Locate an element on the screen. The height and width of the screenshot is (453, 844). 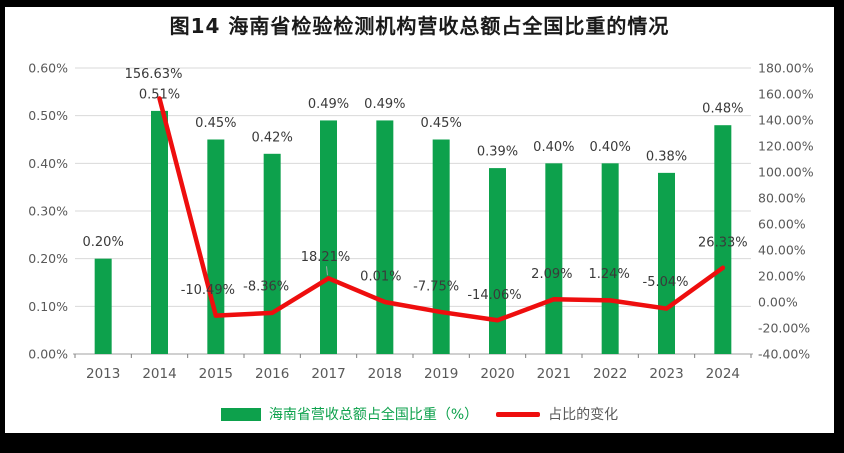
x-axis-category-label: 2016 is located at coordinates (272, 374).